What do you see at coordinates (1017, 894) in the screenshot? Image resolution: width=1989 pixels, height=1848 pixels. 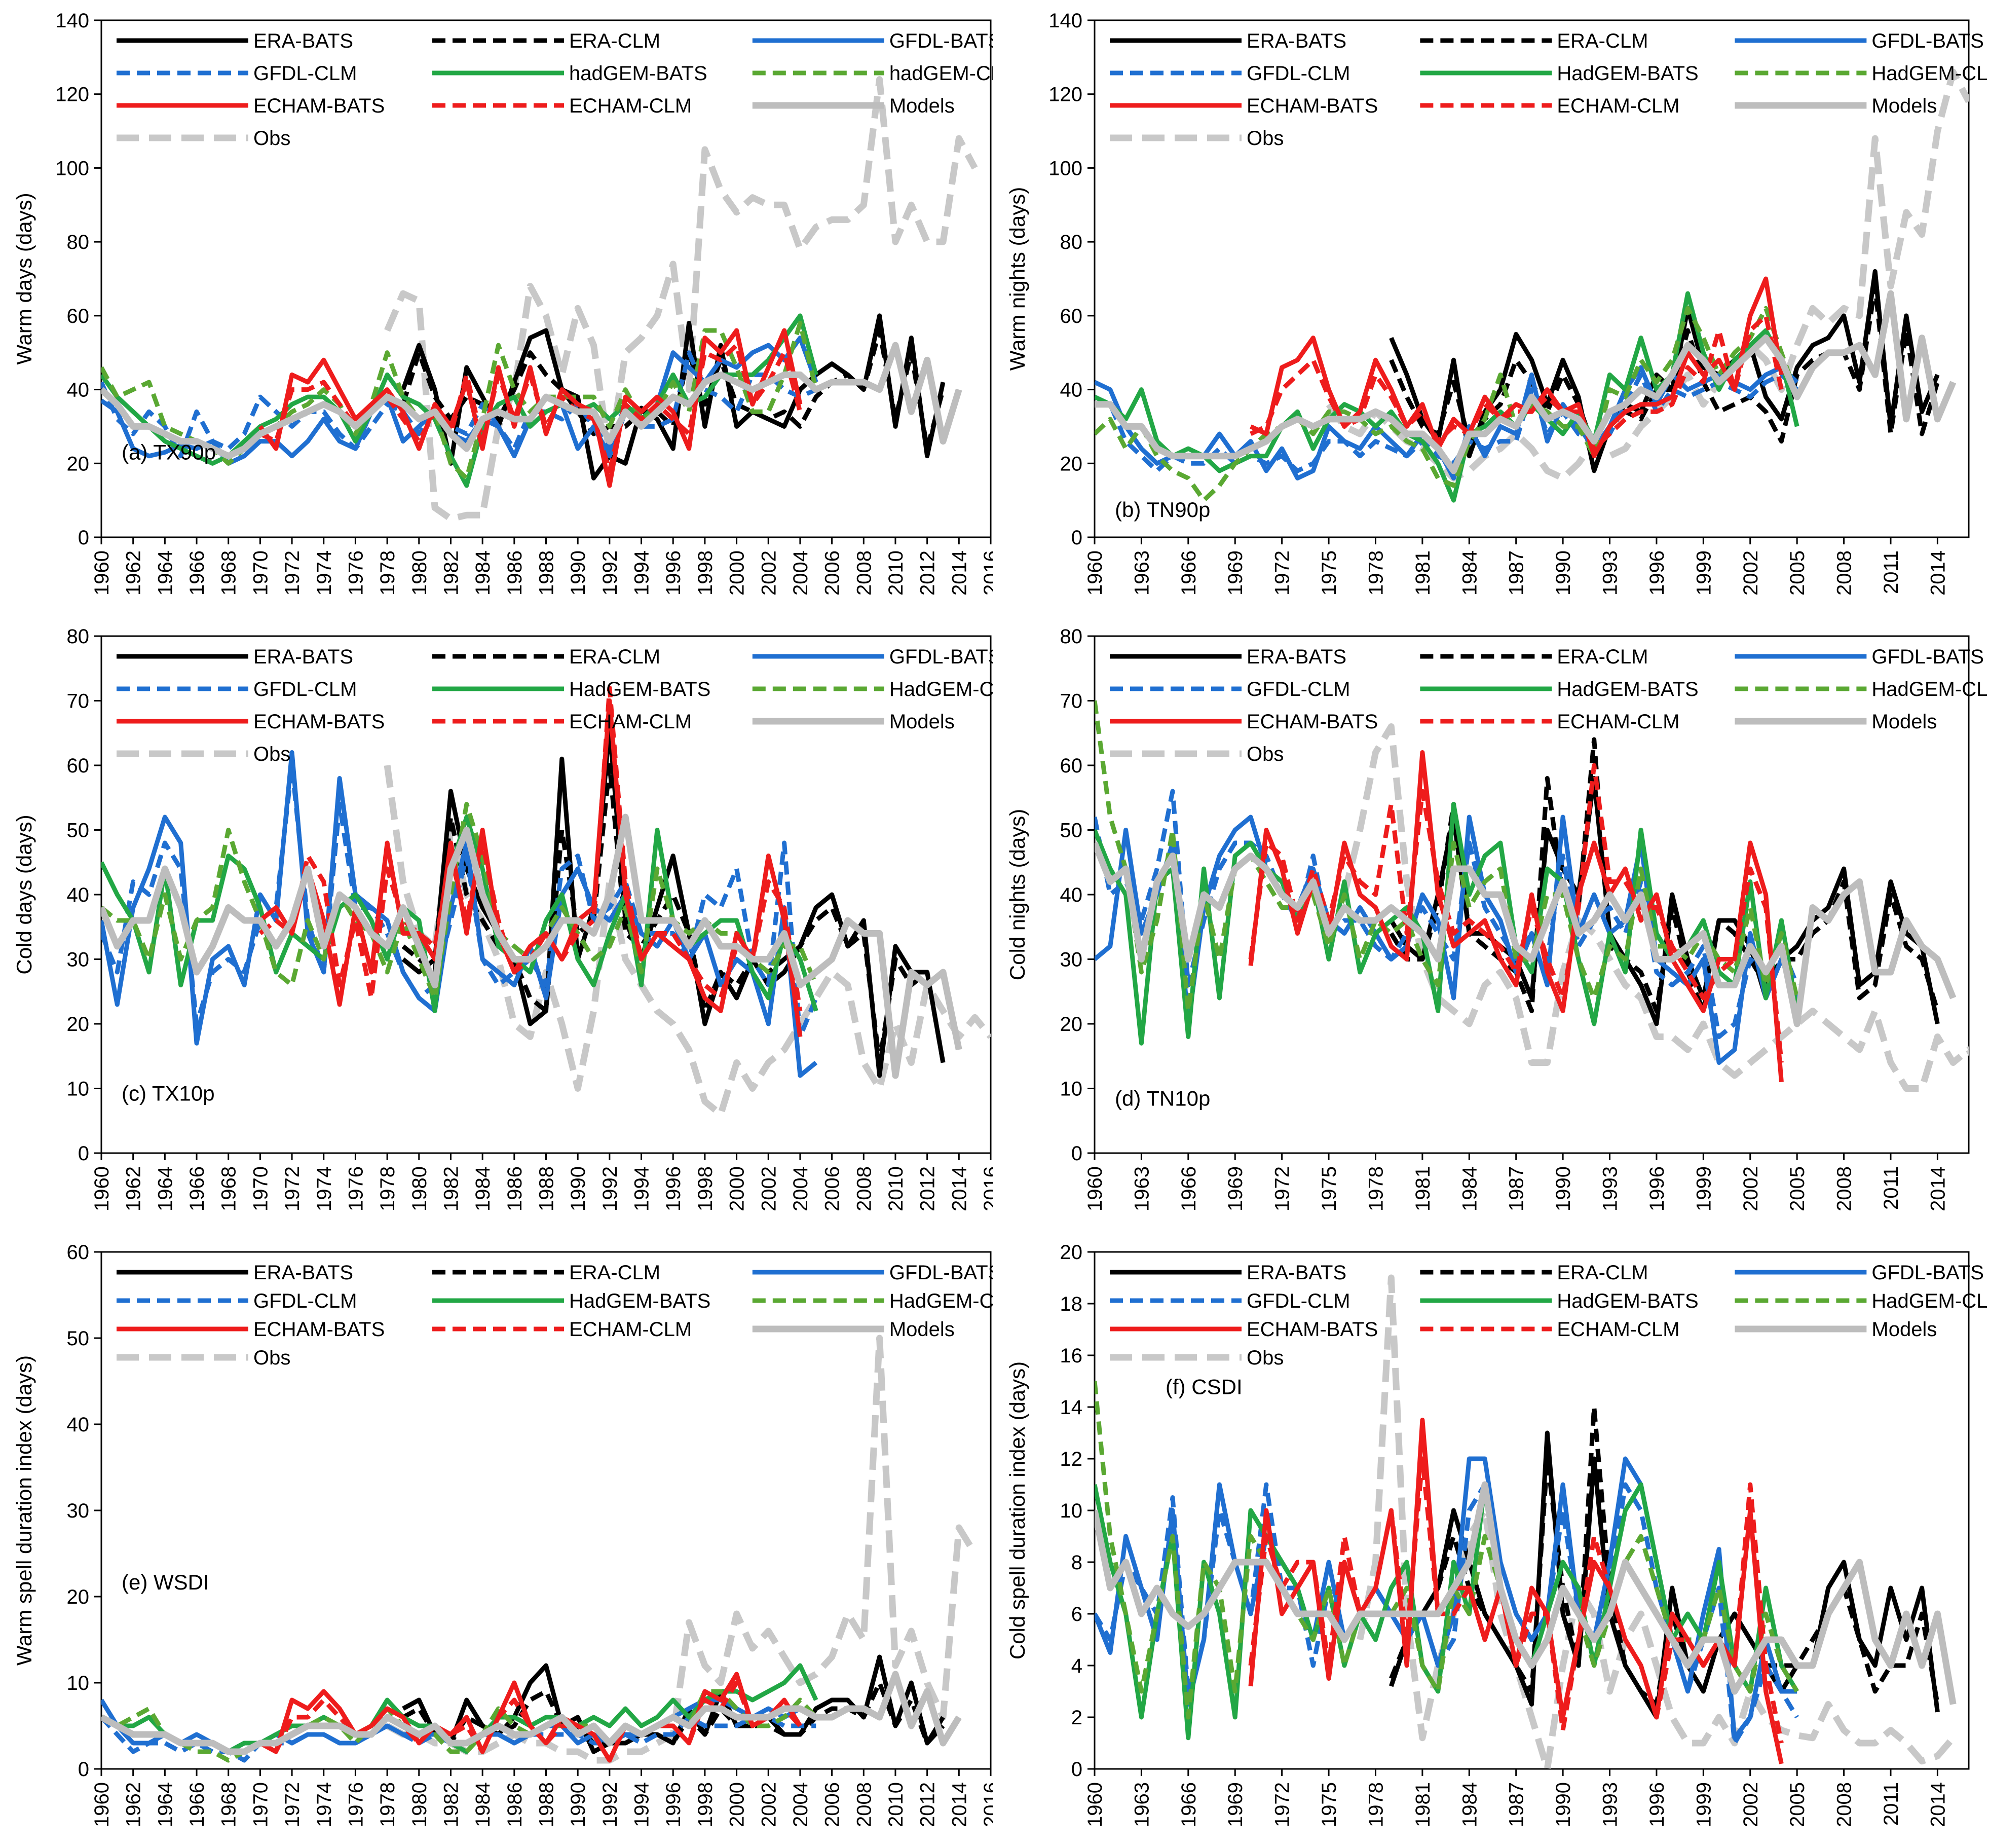 I see `y-axis-label: Cold nights (days)` at bounding box center [1017, 894].